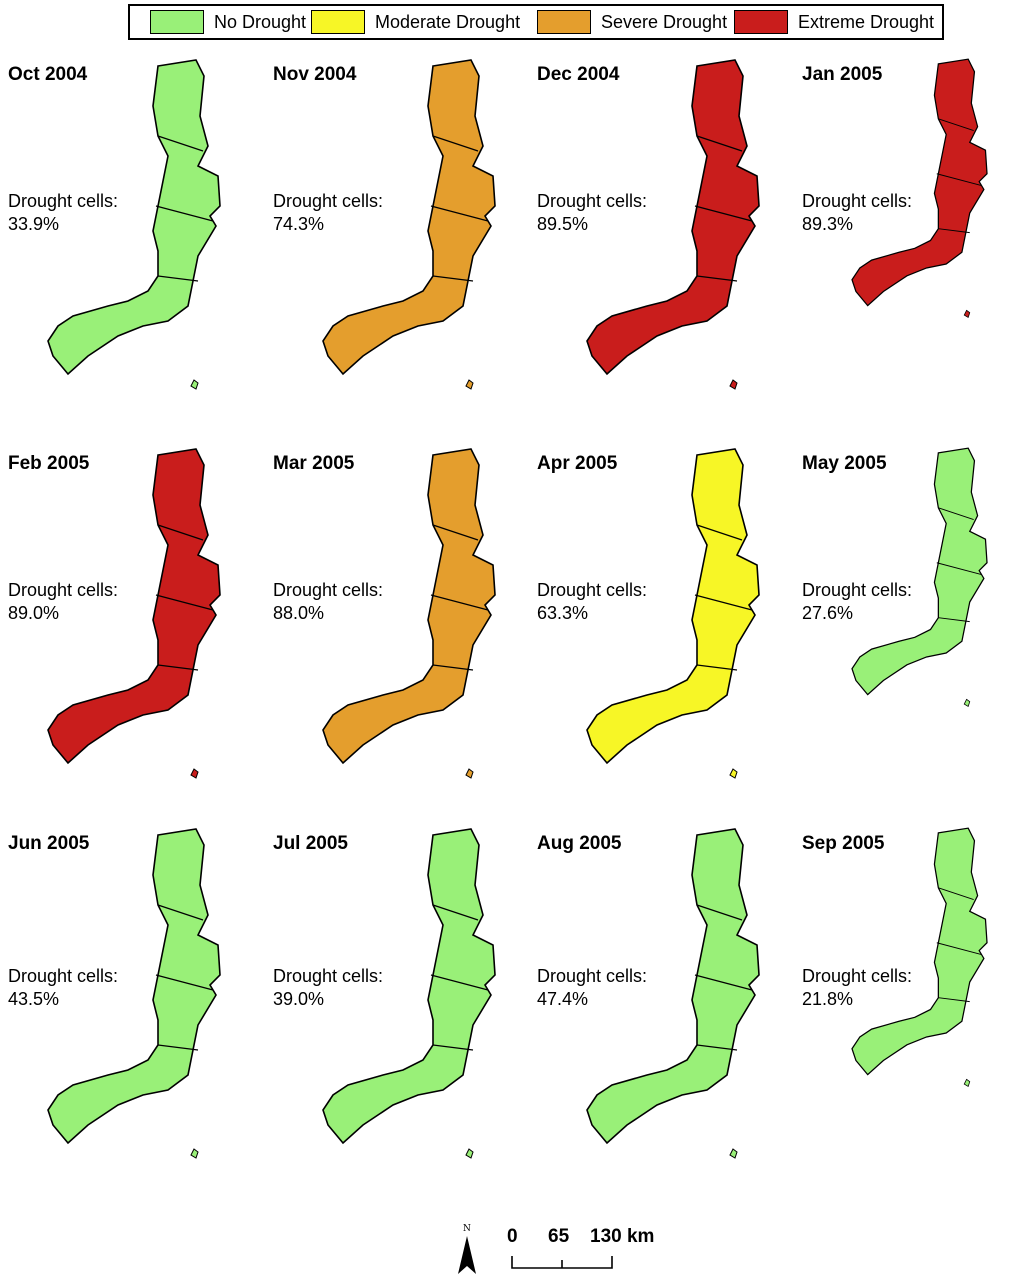 This screenshot has width=1009, height=1276. What do you see at coordinates (448, 21) in the screenshot?
I see `legend-label: Moderate Drought` at bounding box center [448, 21].